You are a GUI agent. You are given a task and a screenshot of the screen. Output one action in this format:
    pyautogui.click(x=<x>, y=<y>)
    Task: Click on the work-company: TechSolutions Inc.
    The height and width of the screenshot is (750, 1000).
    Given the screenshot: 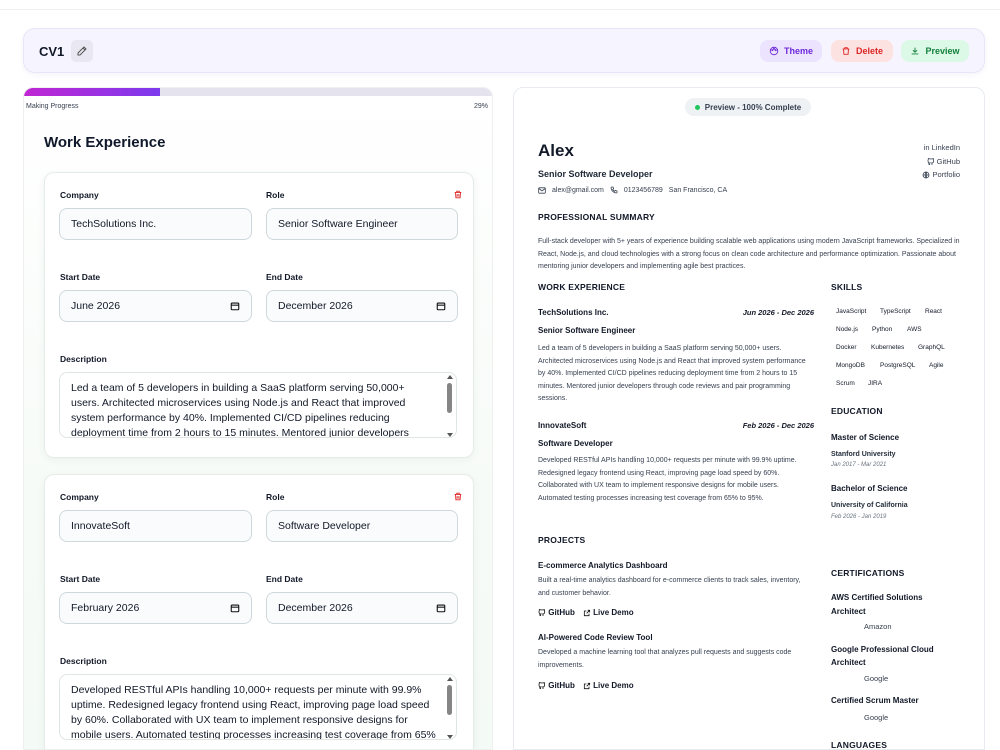 What is the action you would take?
    pyautogui.click(x=573, y=312)
    